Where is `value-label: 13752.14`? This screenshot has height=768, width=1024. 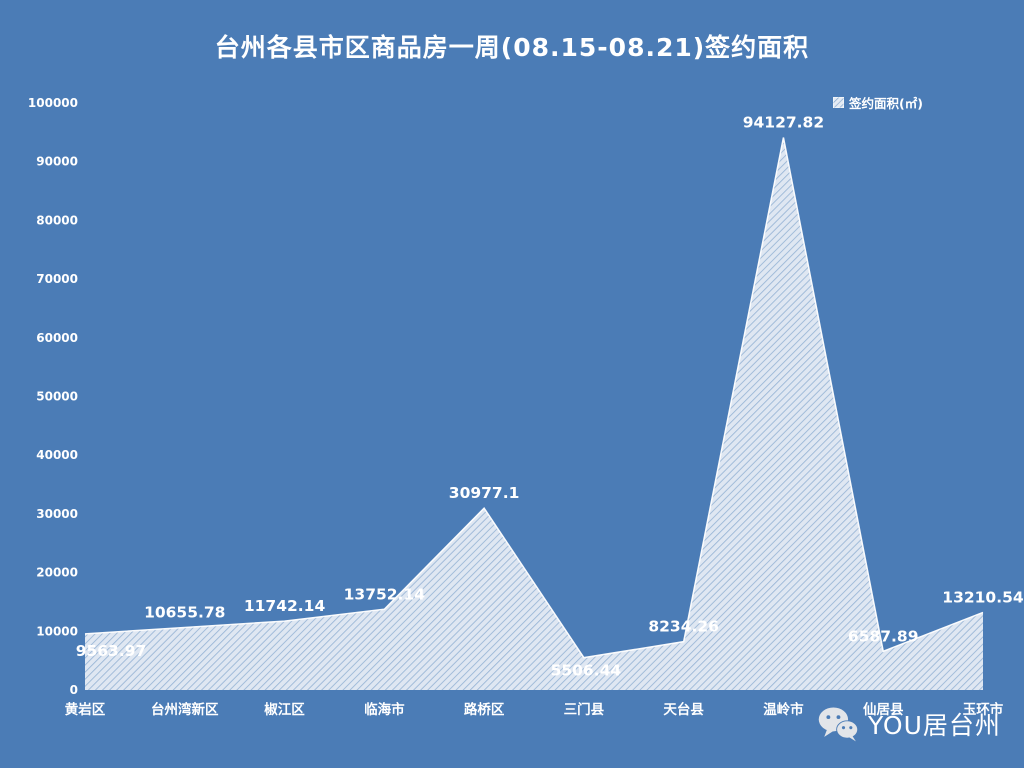 value-label: 13752.14 is located at coordinates (385, 594).